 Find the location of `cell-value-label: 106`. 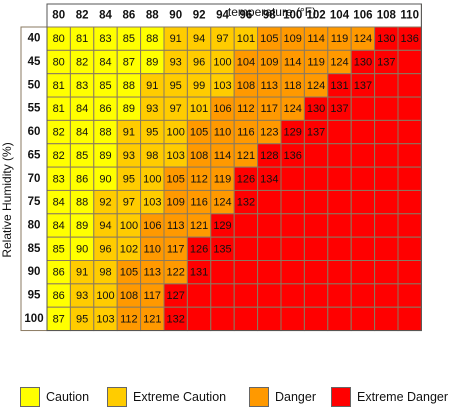

cell-value-label: 106 is located at coordinates (152, 226).